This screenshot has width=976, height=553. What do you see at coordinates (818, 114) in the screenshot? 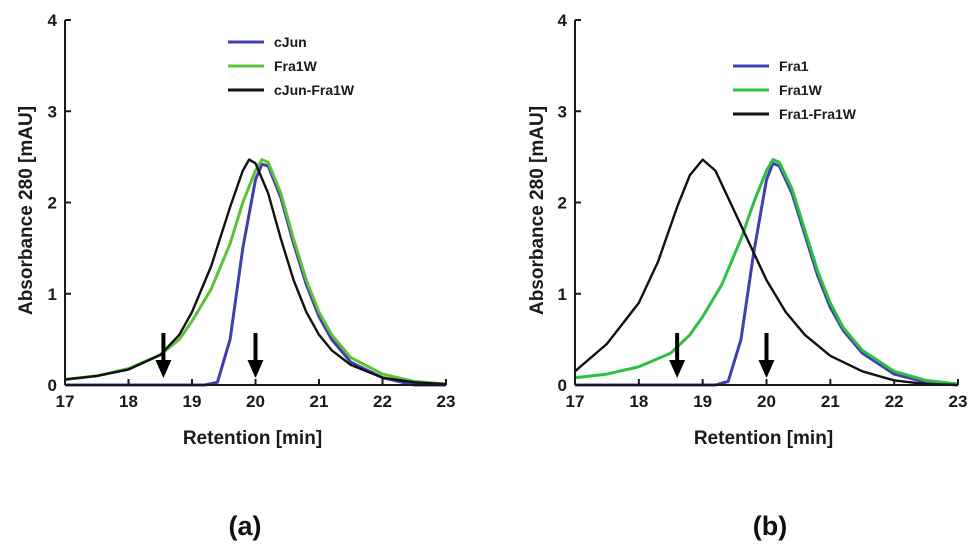
I see `legend-label: Fra1-Fra1W` at bounding box center [818, 114].